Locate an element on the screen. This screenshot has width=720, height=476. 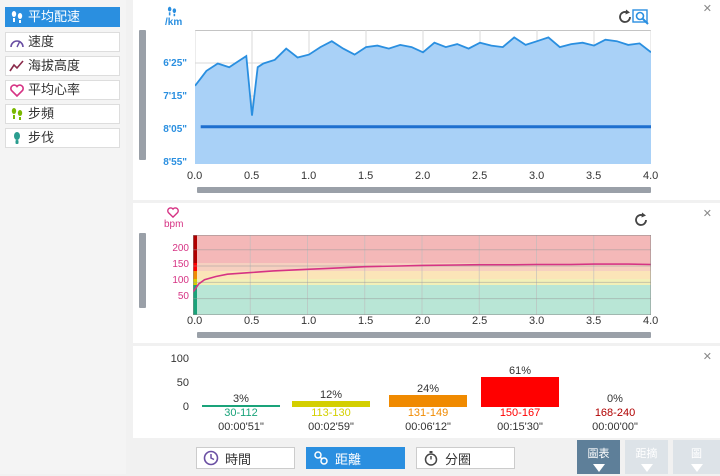
time-button: 時間 is located at coordinates (245, 458).